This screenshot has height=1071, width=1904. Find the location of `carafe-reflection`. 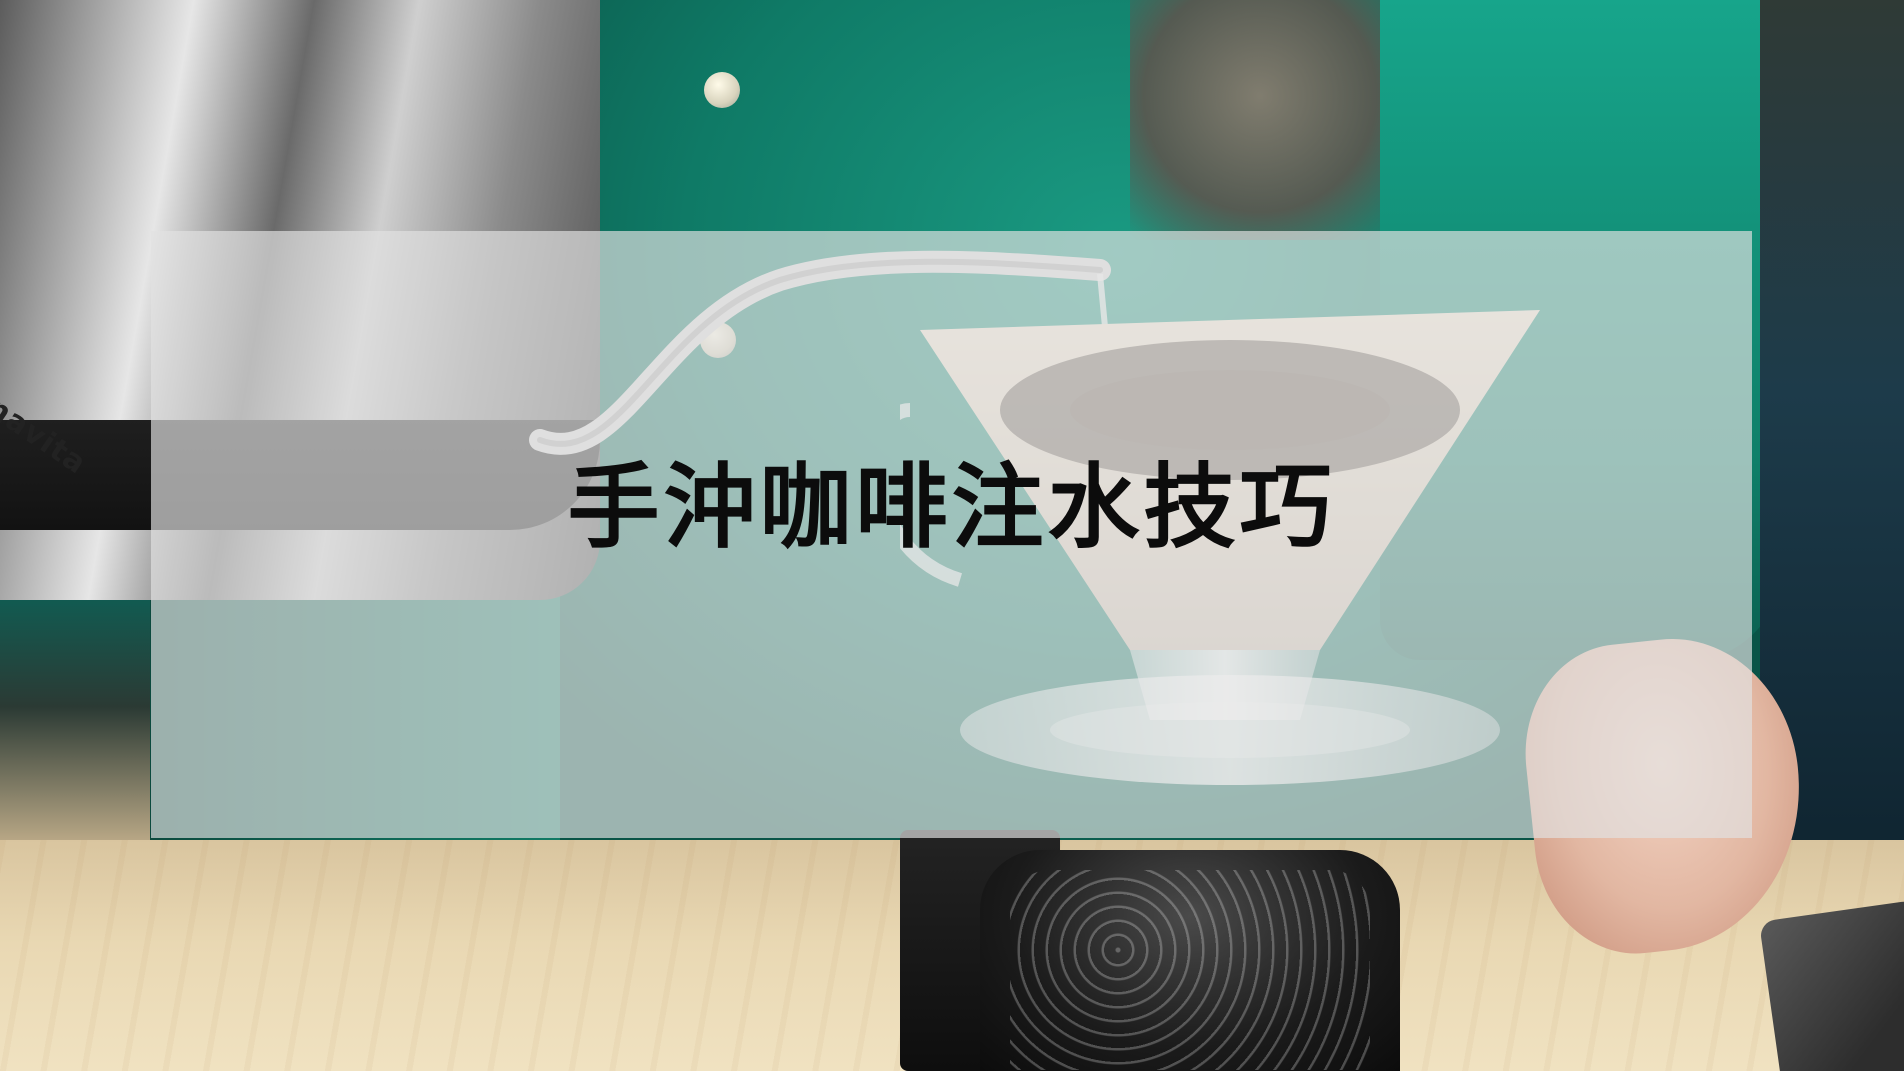

carafe-reflection is located at coordinates (1190, 970).